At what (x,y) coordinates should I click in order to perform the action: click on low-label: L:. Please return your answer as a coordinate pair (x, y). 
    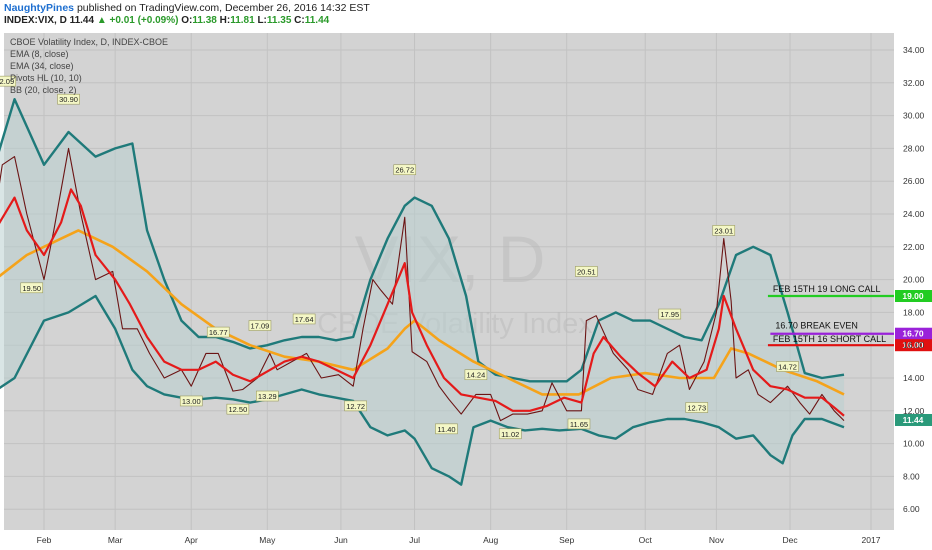
    Looking at the image, I should click on (262, 20).